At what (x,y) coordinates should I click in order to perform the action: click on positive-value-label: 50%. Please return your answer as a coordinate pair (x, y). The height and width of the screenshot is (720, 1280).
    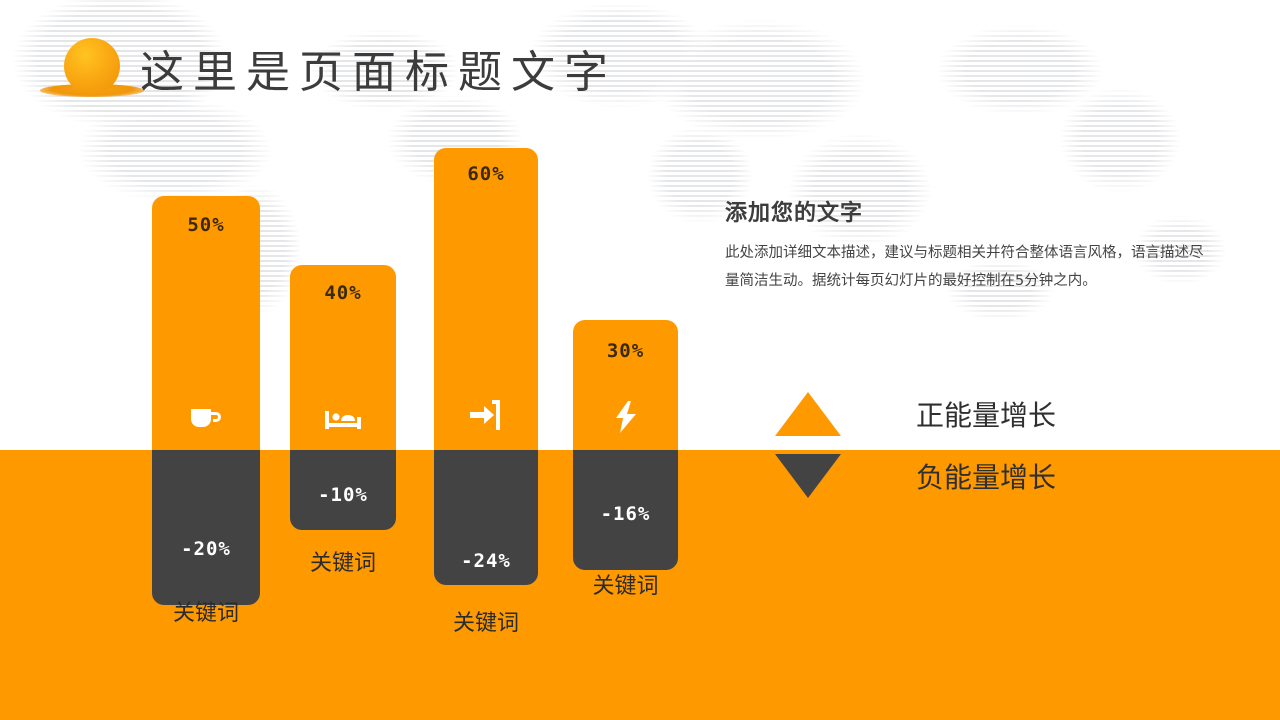
    Looking at the image, I should click on (206, 225).